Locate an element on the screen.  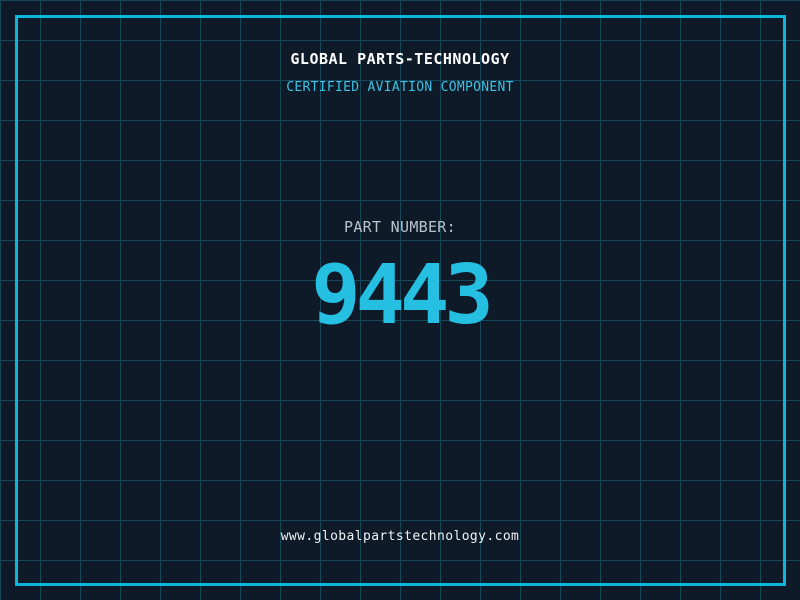
website-url: www.globalpartstechnology.com is located at coordinates (400, 536).